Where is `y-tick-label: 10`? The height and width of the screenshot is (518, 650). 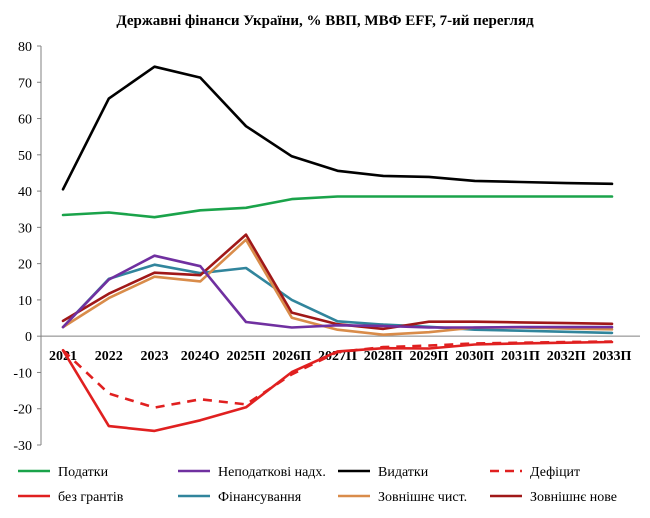
y-tick-label: 10 is located at coordinates (25, 301).